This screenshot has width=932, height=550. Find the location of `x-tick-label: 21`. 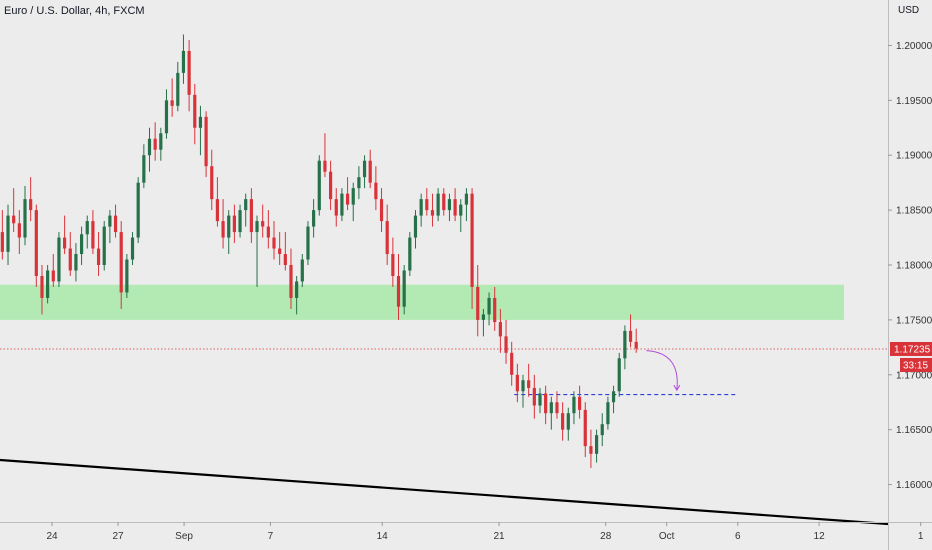

x-tick-label: 21 is located at coordinates (499, 536).